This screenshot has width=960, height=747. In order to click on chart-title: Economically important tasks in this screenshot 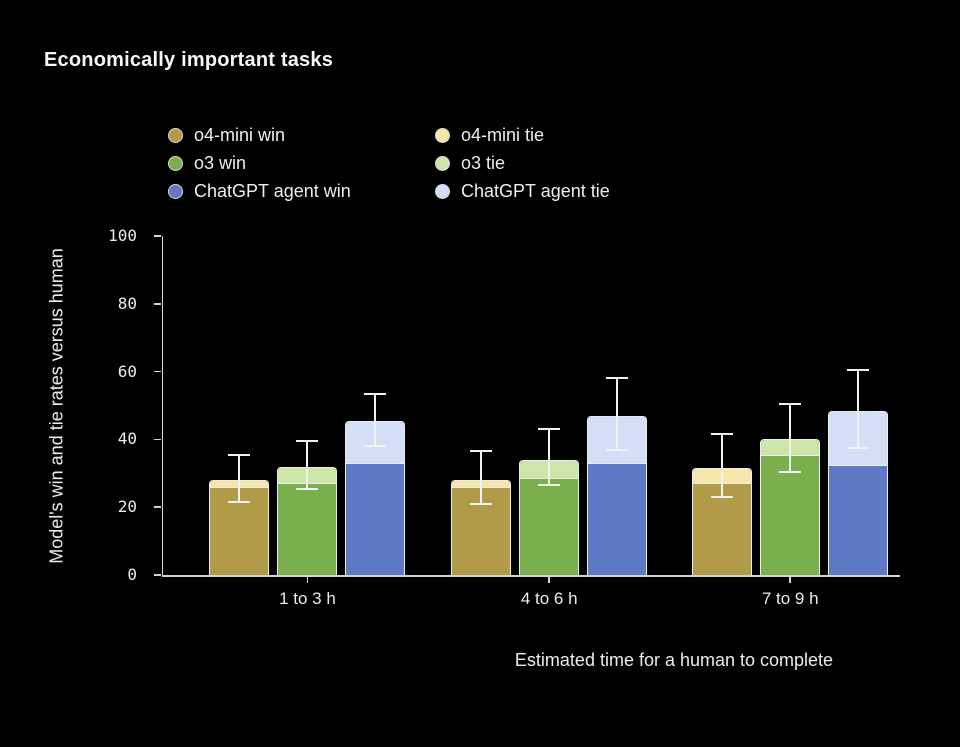, I will do `click(189, 60)`.